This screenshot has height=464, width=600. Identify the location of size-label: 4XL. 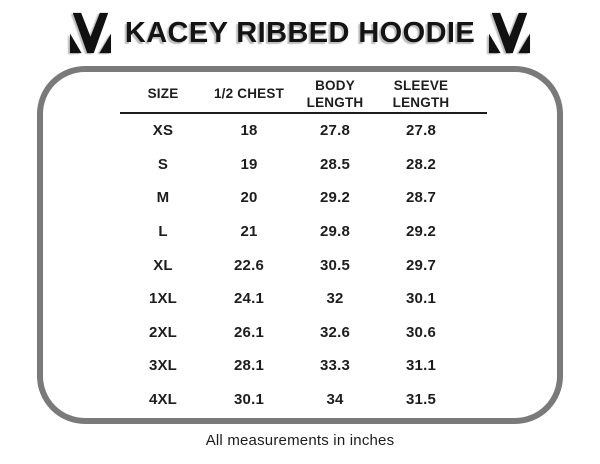
(163, 400).